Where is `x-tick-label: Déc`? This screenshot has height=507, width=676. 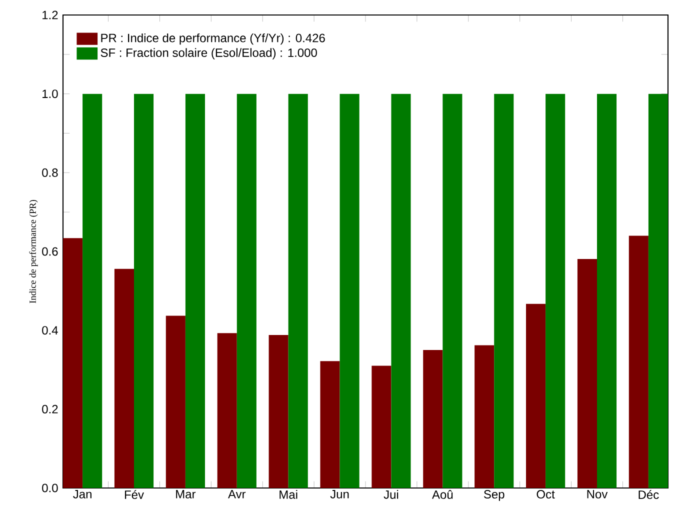
x-tick-label: Déc is located at coordinates (648, 494).